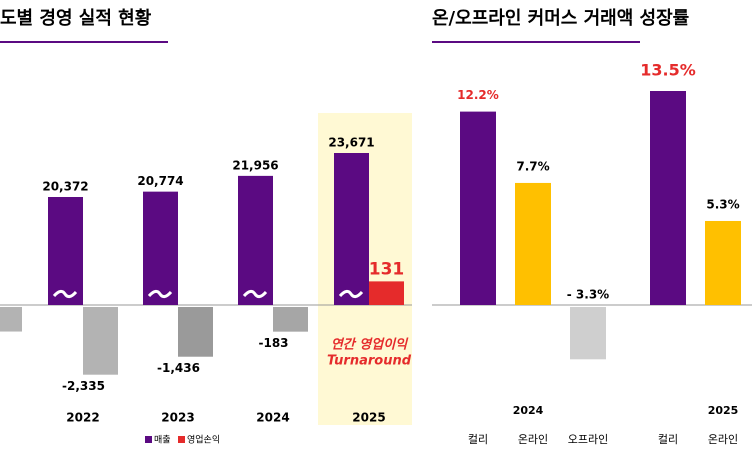  I want to click on chart-title: 온/오프라인 커머스 거래액 성장률, so click(560, 18).